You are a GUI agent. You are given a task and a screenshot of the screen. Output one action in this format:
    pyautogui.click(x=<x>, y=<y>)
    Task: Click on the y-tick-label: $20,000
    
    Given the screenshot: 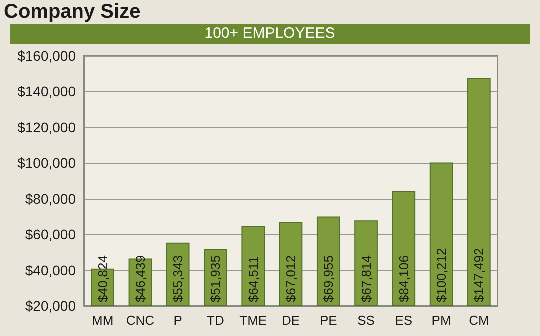 What is the action you would take?
    pyautogui.click(x=50, y=306)
    